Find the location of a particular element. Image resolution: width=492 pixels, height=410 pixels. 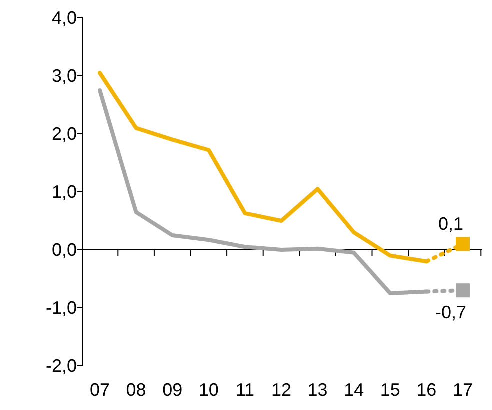

y-tick-label: -1,0 is located at coordinates (61, 308).